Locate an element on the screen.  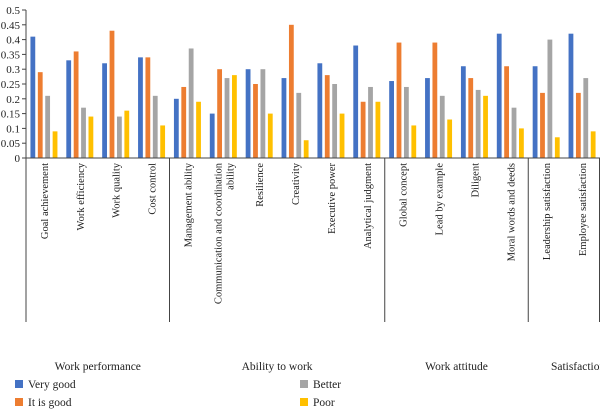
y-tick-label: 0.5 is located at coordinates (13, 11).